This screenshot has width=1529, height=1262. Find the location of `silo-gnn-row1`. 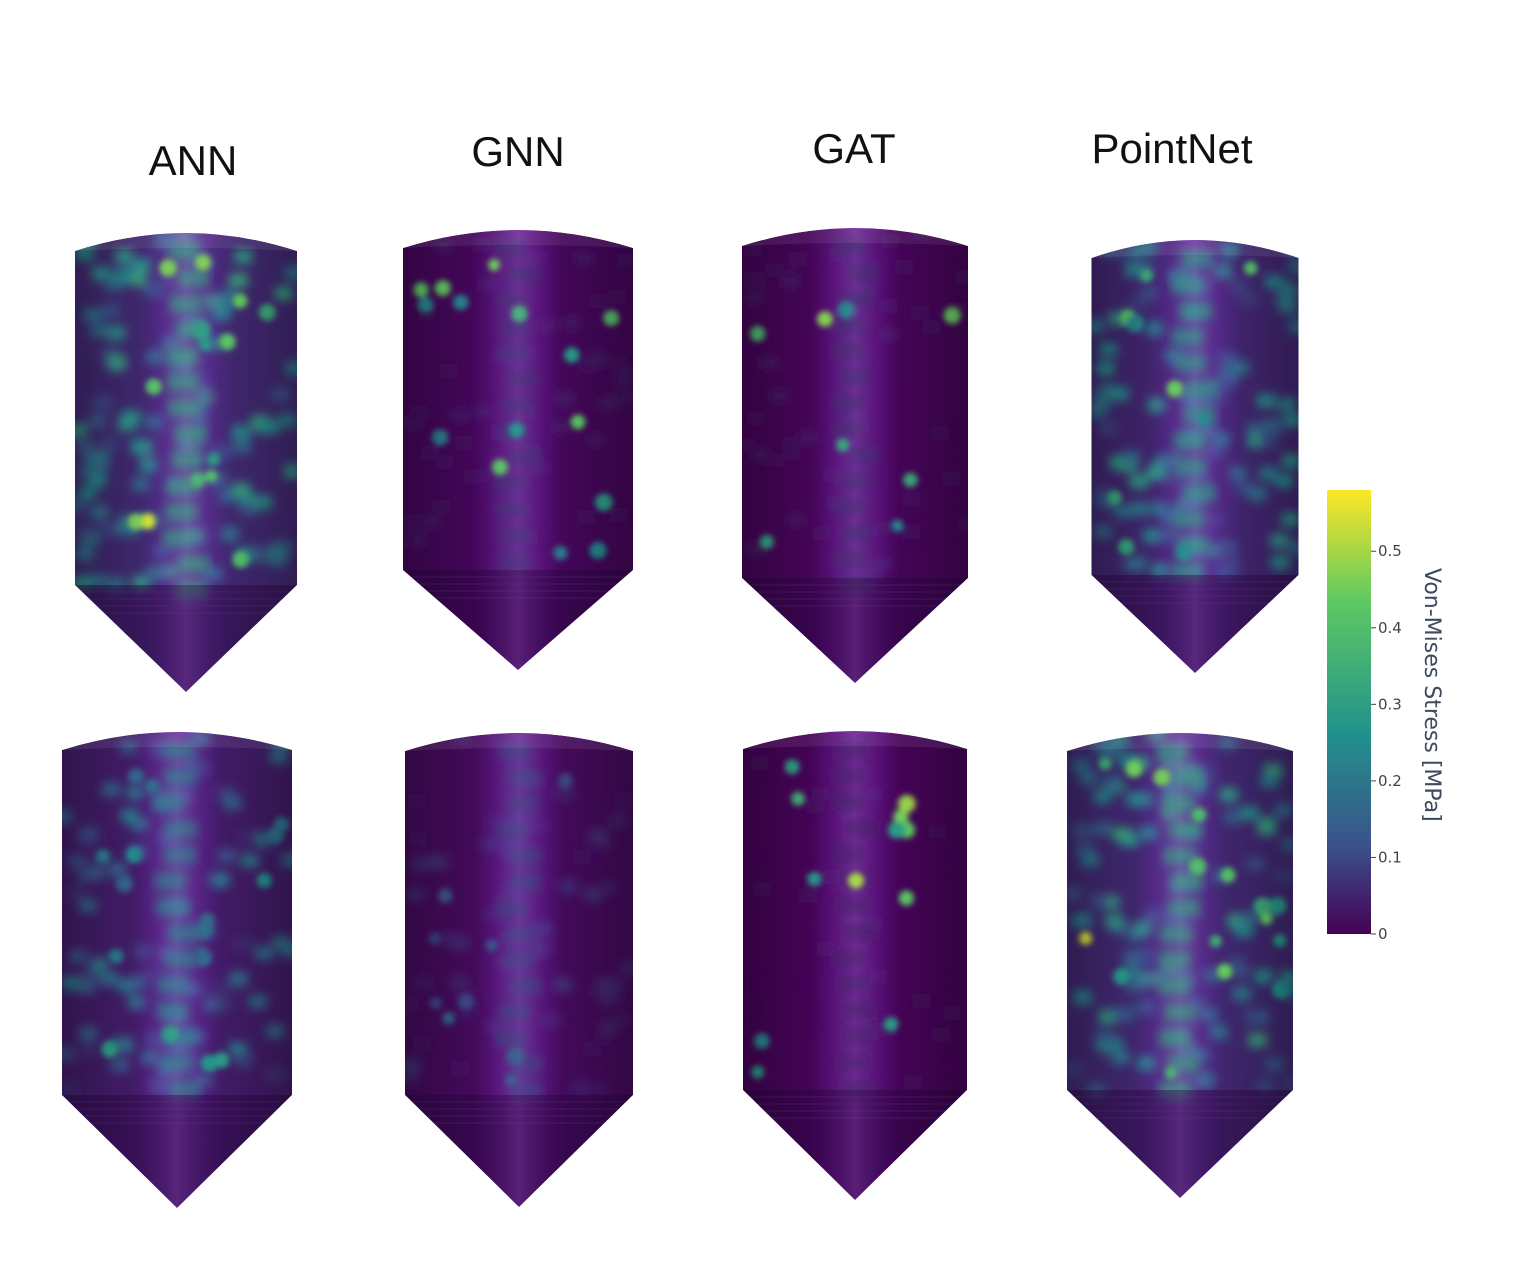

silo-gnn-row1 is located at coordinates (518, 450).